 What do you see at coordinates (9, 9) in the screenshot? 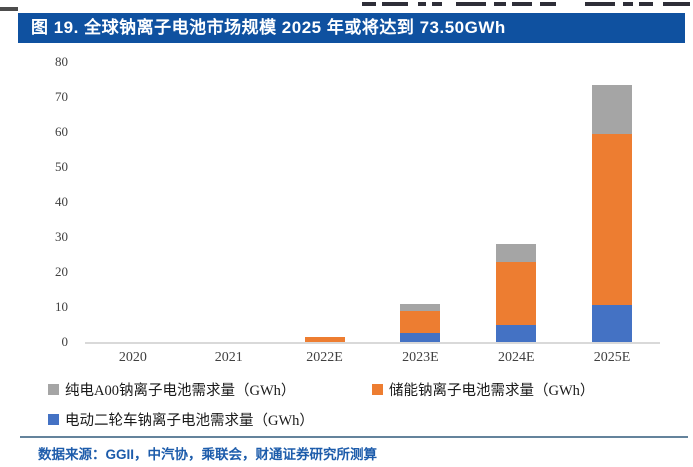
I see `clipped-text-artifact-left` at bounding box center [9, 9].